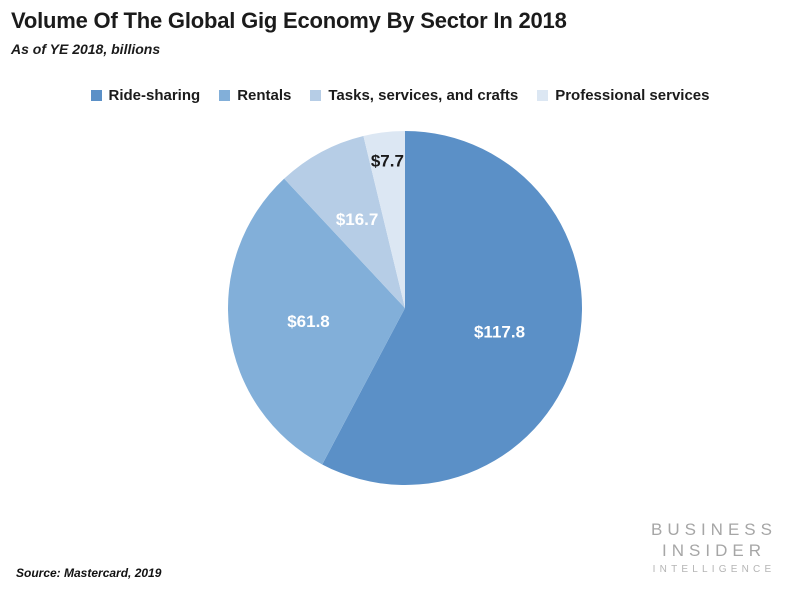  What do you see at coordinates (714, 569) in the screenshot?
I see `logo-line-intelligence: INTELLIGENCE` at bounding box center [714, 569].